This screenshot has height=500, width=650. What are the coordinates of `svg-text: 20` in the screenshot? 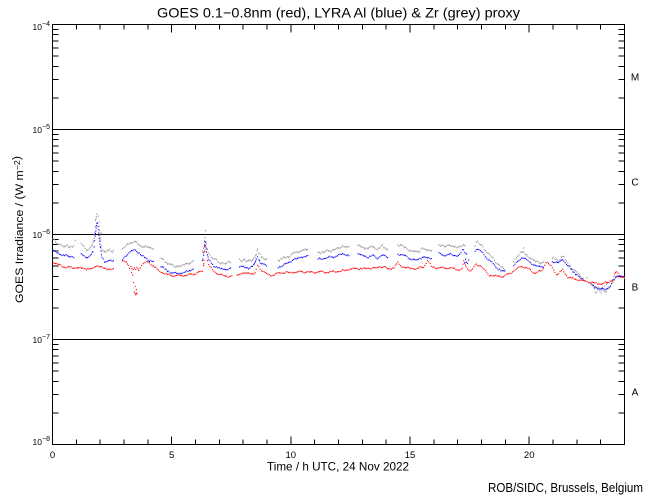 It's located at (529, 455).